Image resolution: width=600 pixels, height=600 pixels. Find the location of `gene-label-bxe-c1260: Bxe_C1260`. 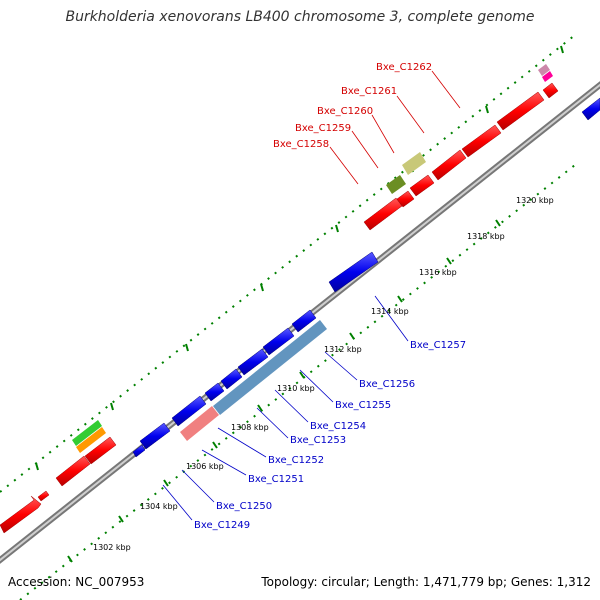

gene-label-bxe-c1260: Bxe_C1260 is located at coordinates (345, 111).